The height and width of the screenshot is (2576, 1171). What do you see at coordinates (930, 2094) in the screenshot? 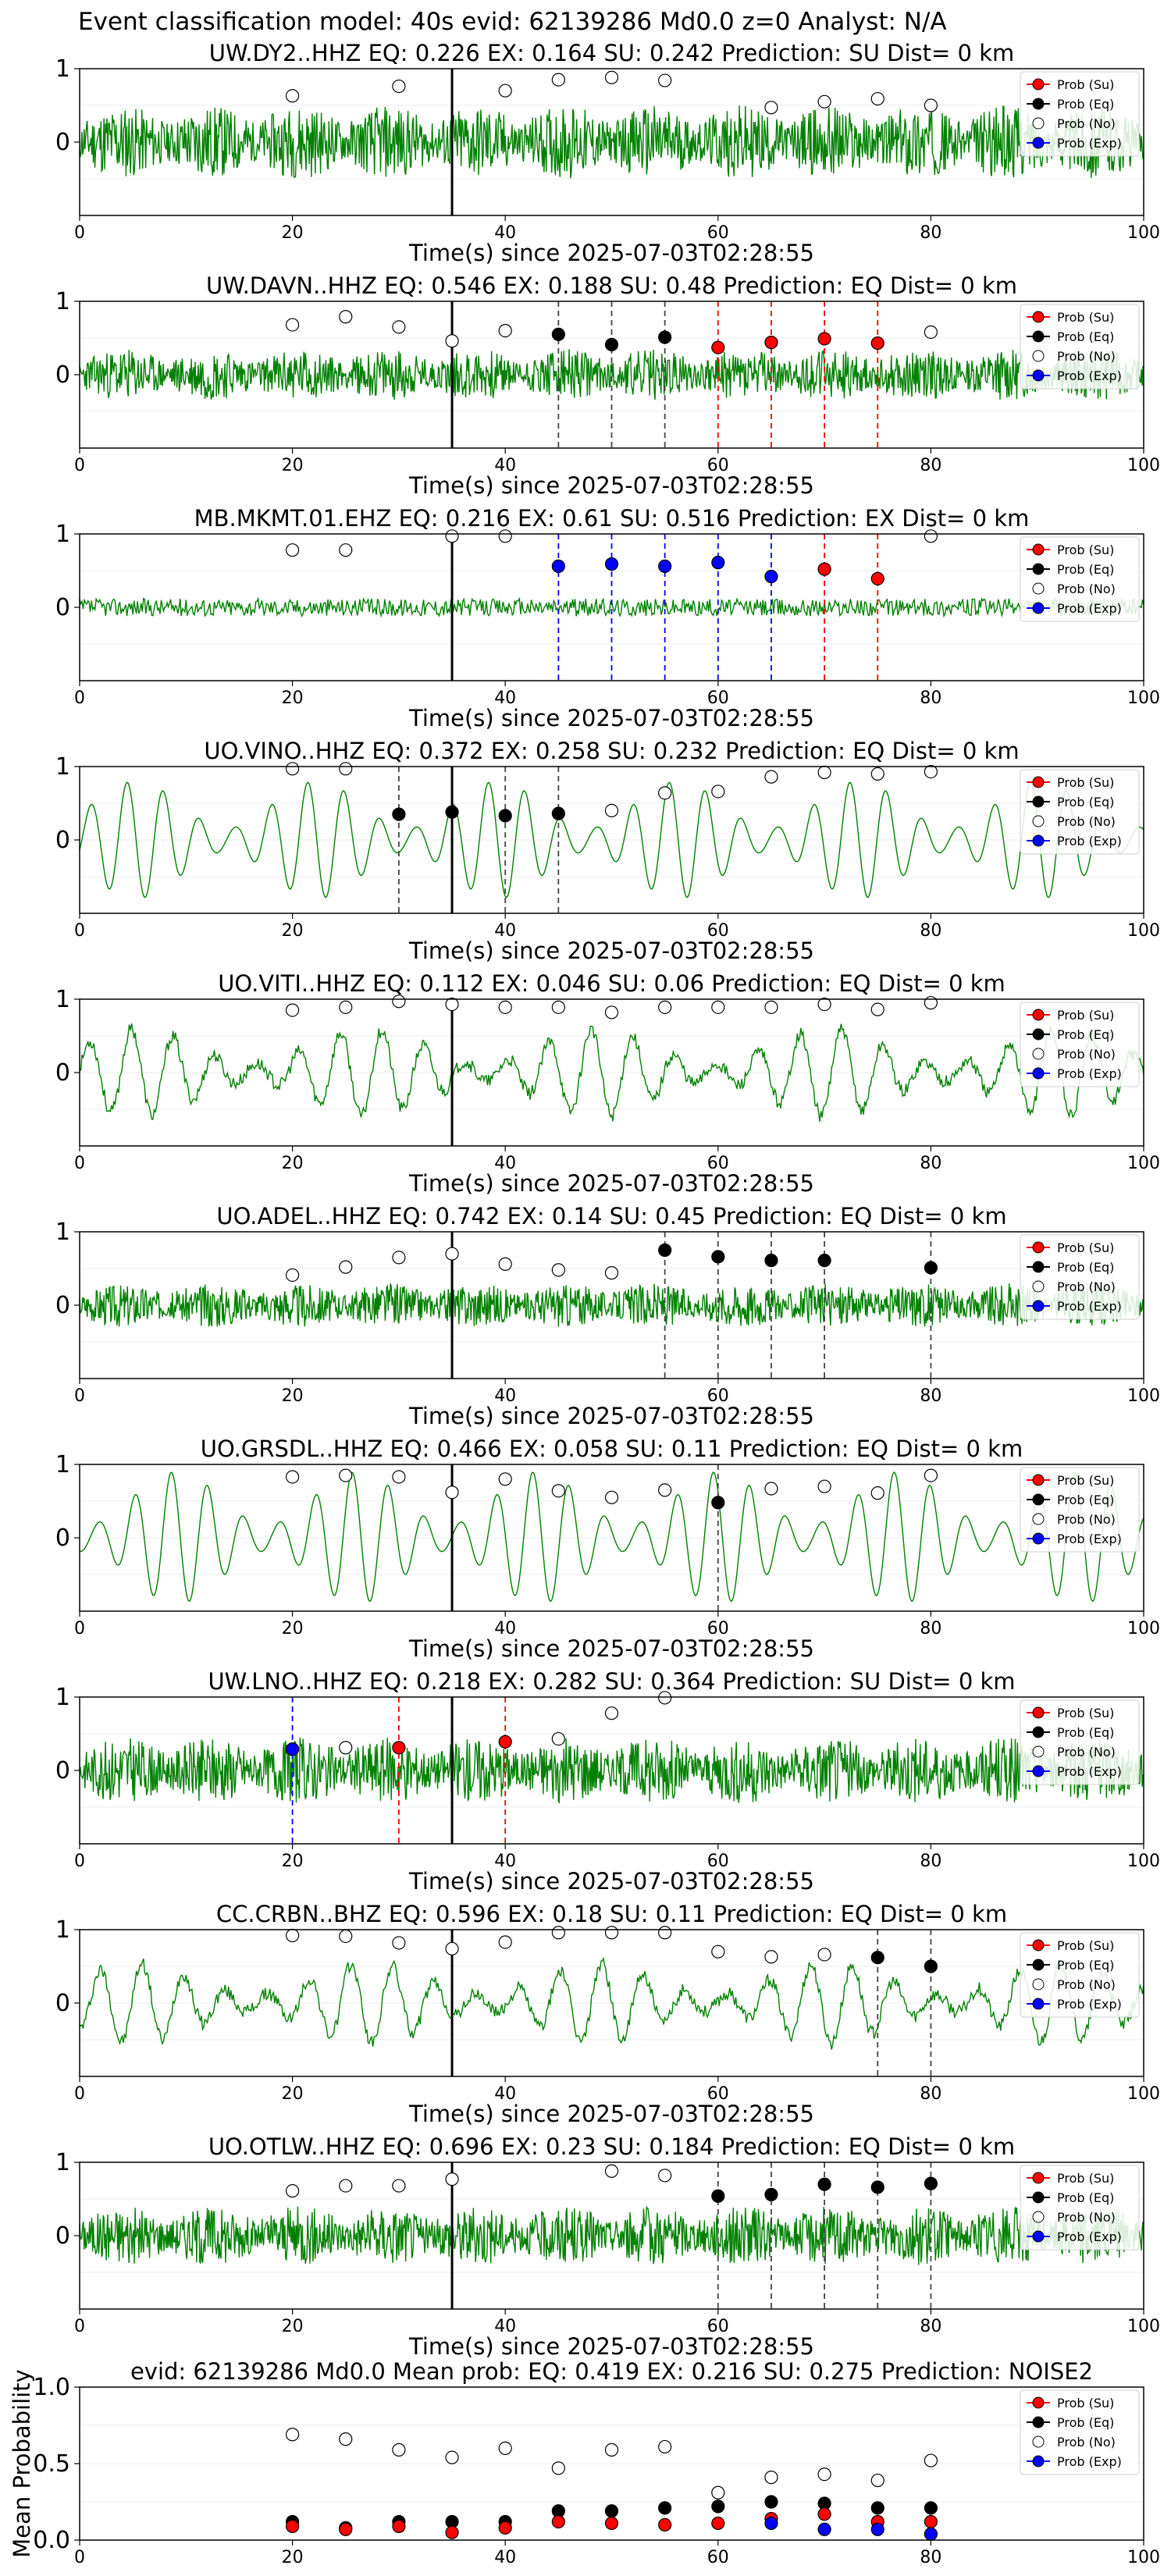
I see `x-tick-label: 80` at bounding box center [930, 2094].